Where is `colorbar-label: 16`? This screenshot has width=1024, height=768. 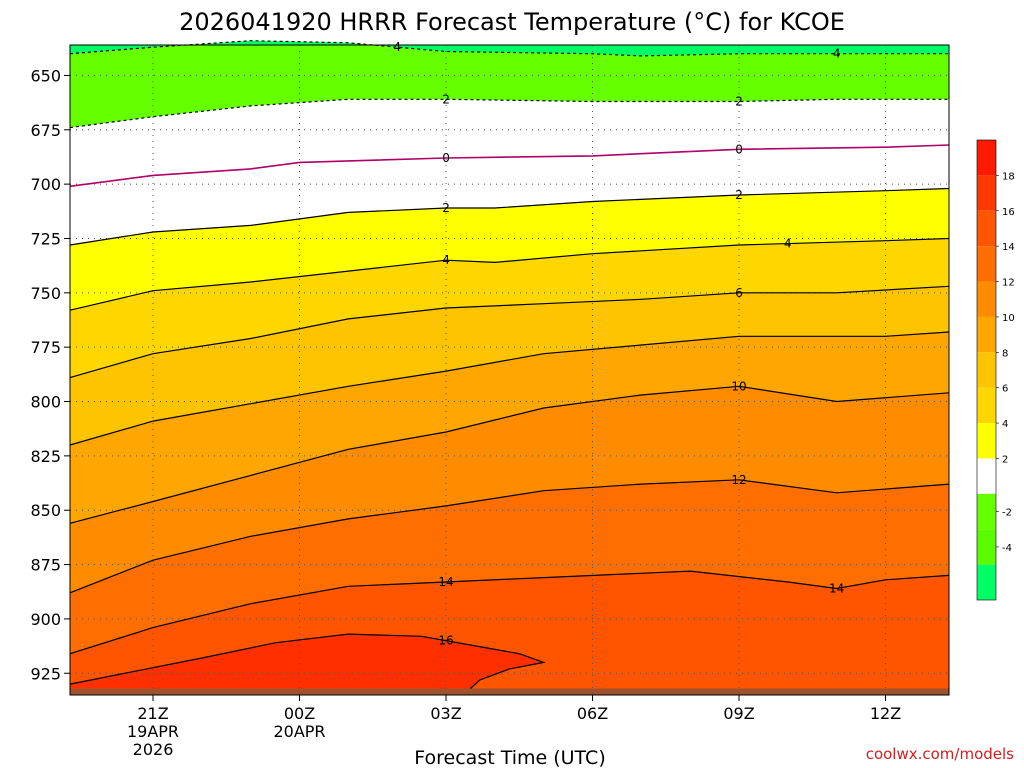
colorbar-label: 16 is located at coordinates (1008, 212).